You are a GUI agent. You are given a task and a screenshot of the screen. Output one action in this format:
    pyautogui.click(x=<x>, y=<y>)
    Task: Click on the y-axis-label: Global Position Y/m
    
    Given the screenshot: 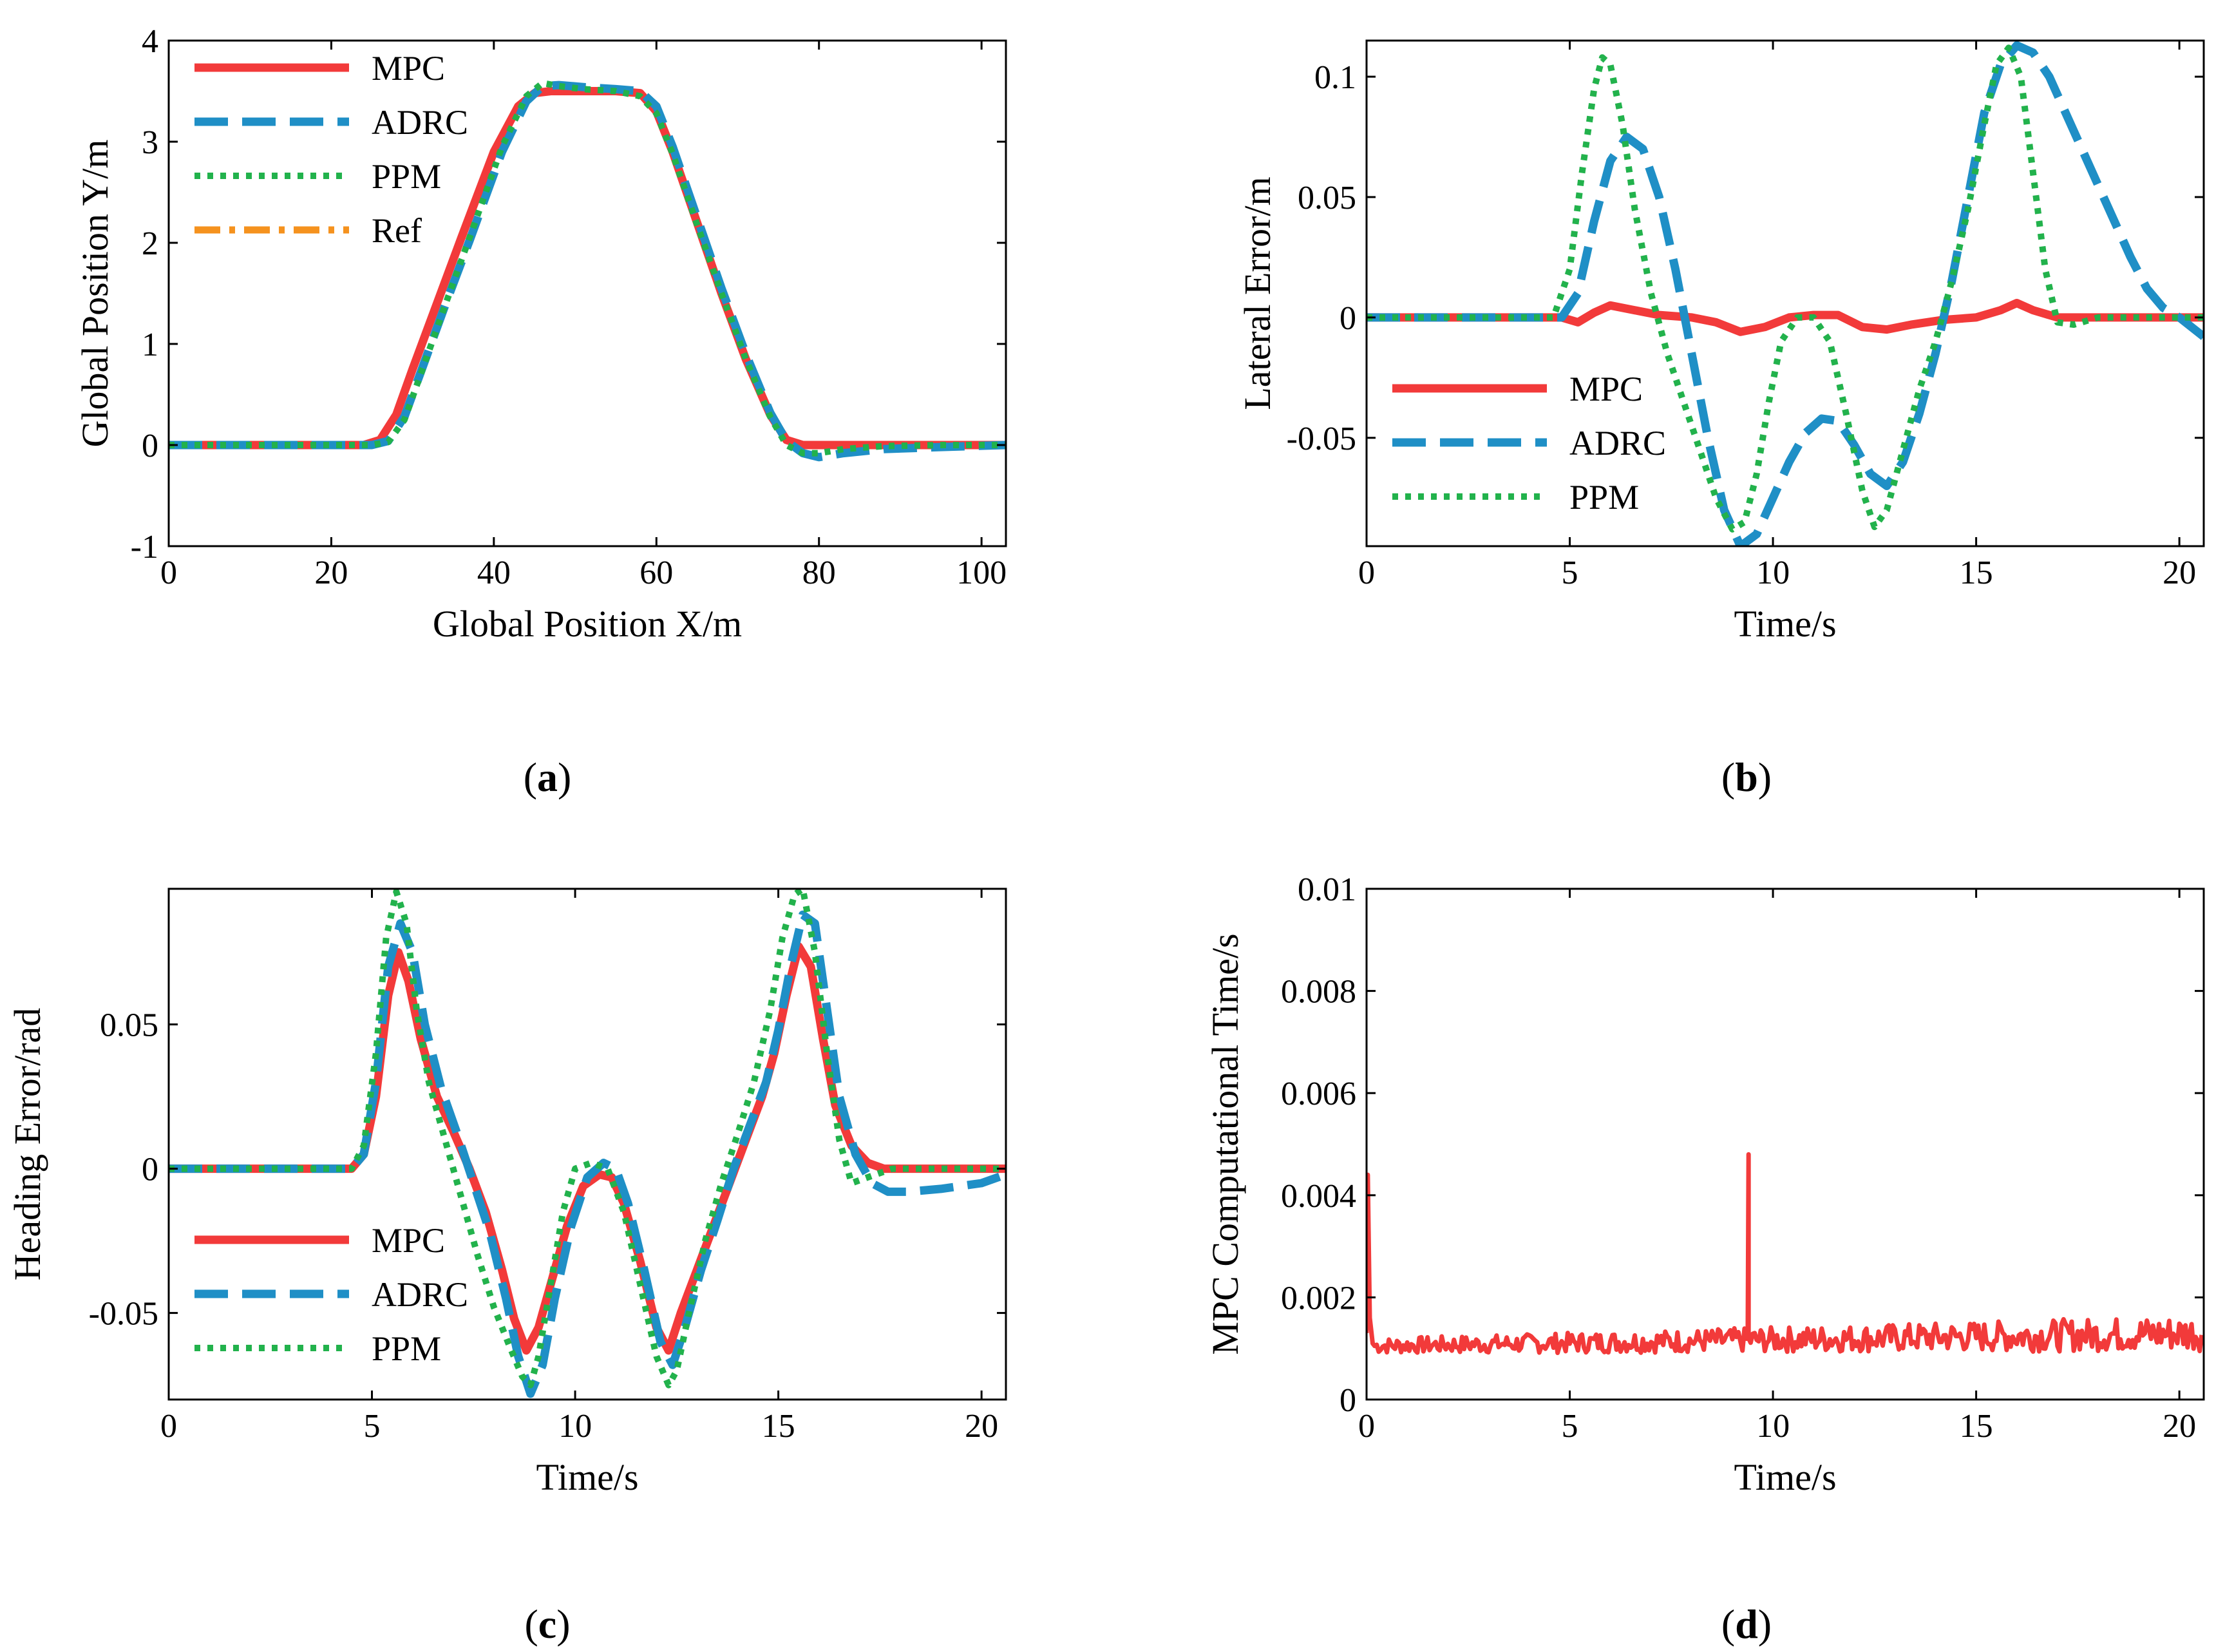 What is the action you would take?
    pyautogui.click(x=95, y=294)
    